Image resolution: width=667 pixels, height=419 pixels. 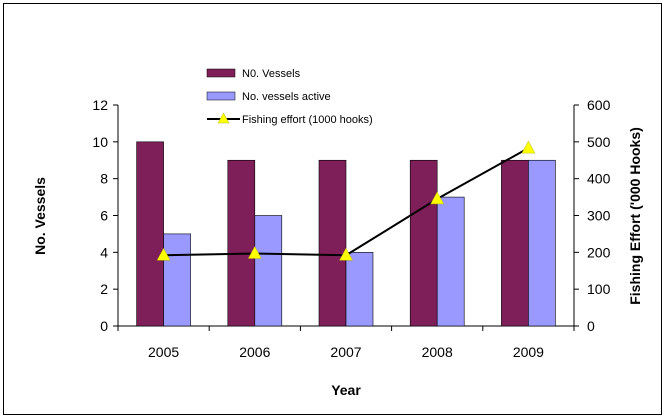 I want to click on y-axis-left-title: No. Vessels, so click(x=40, y=216).